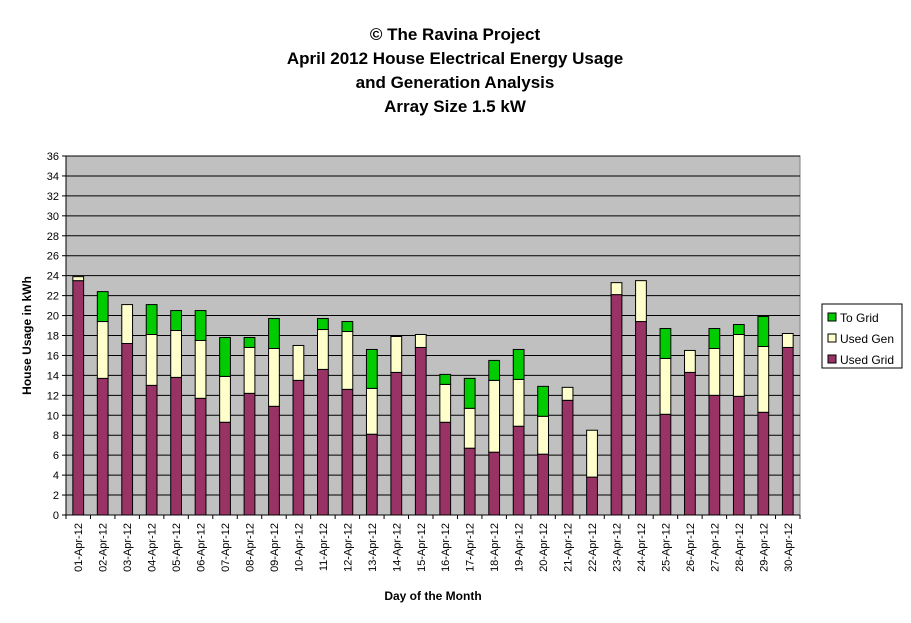 The width and height of the screenshot is (911, 623). What do you see at coordinates (104, 547) in the screenshot?
I see `x-tick-label: 02-Apr-12` at bounding box center [104, 547].